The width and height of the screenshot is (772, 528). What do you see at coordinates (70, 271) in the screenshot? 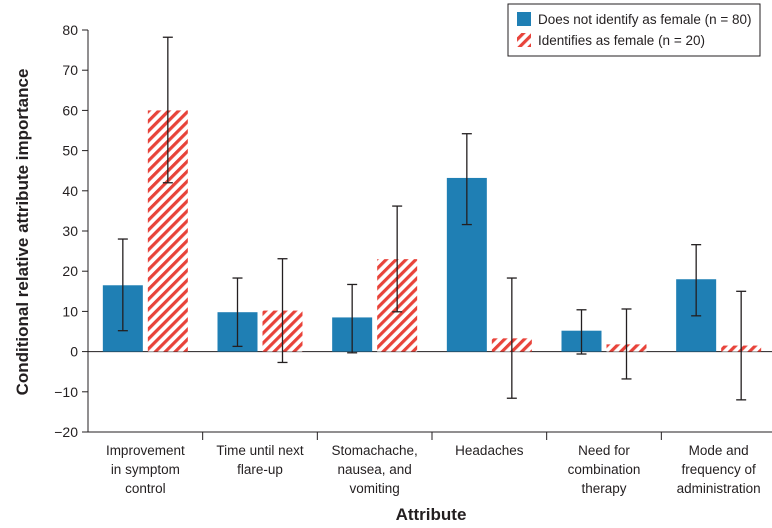
I see `y-tick-label: 20` at bounding box center [70, 271].